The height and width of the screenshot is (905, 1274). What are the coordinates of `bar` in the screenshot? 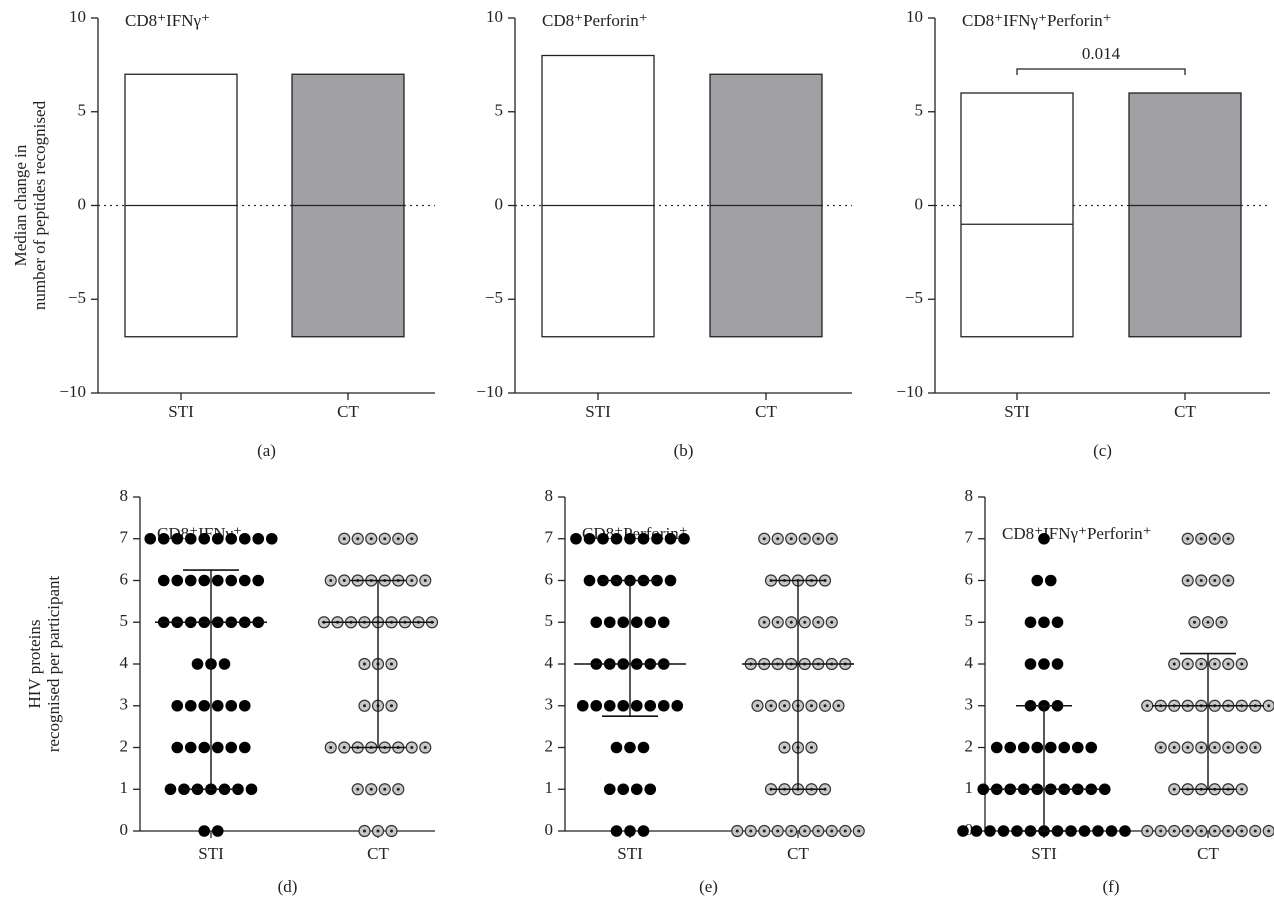 It's located at (1017, 215).